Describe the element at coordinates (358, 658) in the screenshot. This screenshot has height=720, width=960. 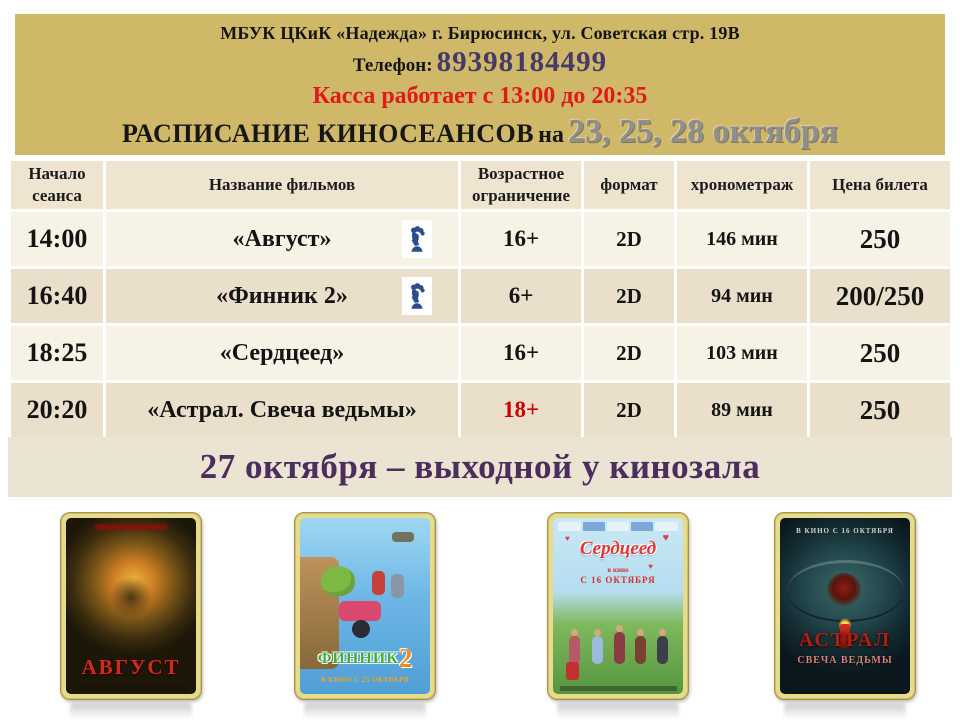
I see `poster-title: ФИННИК` at that location.